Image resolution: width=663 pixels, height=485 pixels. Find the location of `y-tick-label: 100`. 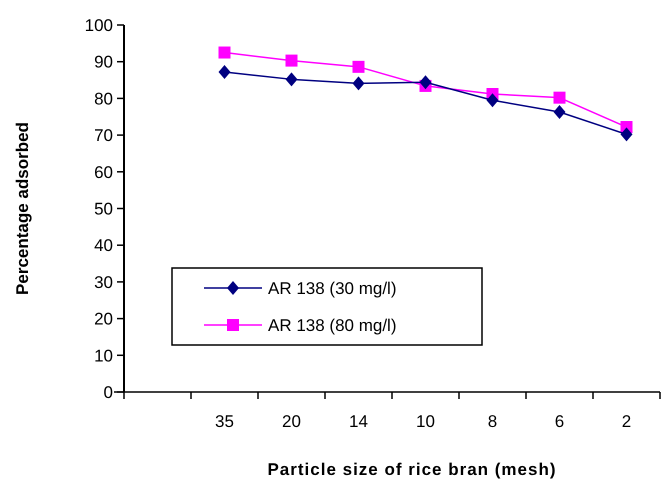

y-tick-label: 100 is located at coordinates (98, 25).